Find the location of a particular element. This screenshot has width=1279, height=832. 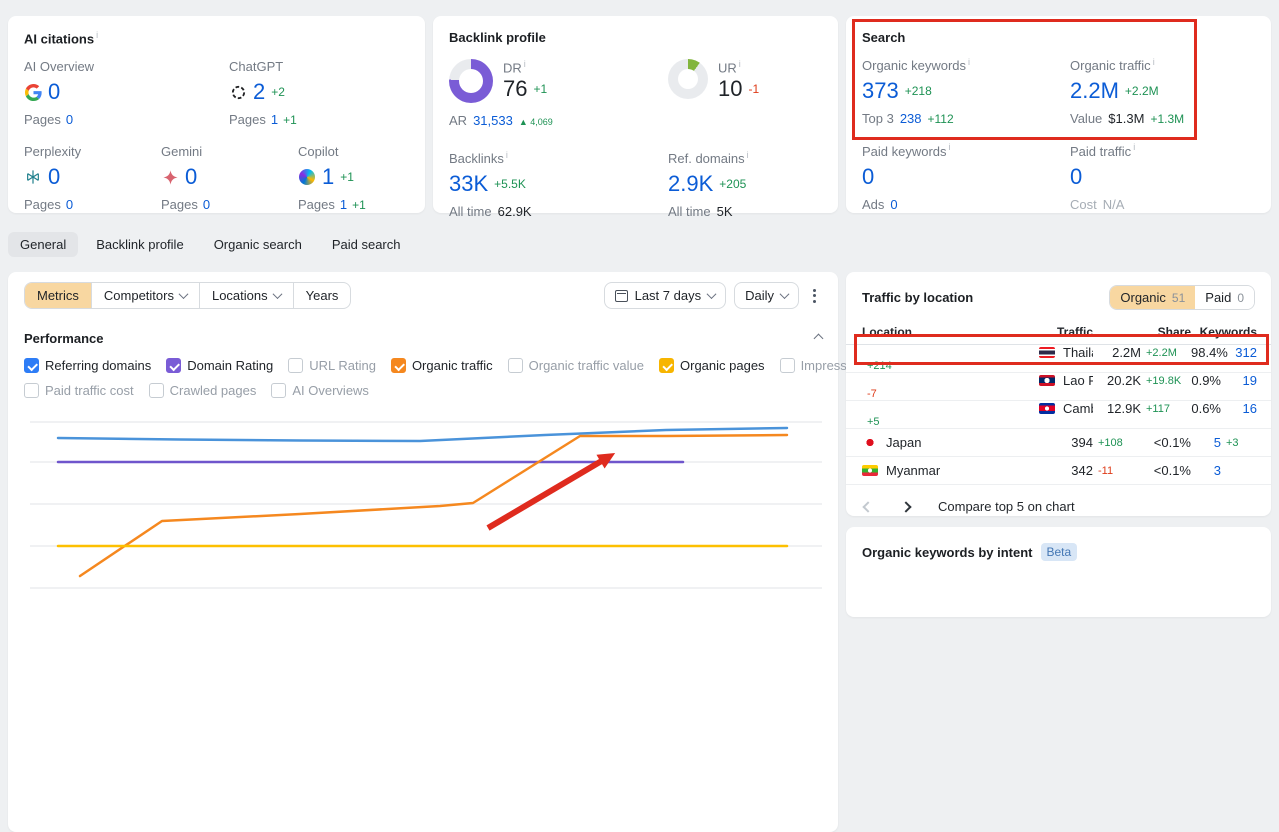

metric-checkbox-url-rating: URL Rating is located at coordinates (332, 365).